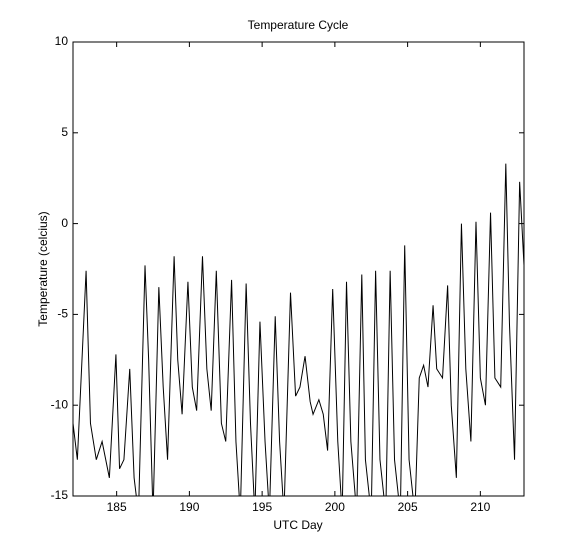 This screenshot has height=560, width=580. I want to click on y-tick-label: 10, so click(62, 41).